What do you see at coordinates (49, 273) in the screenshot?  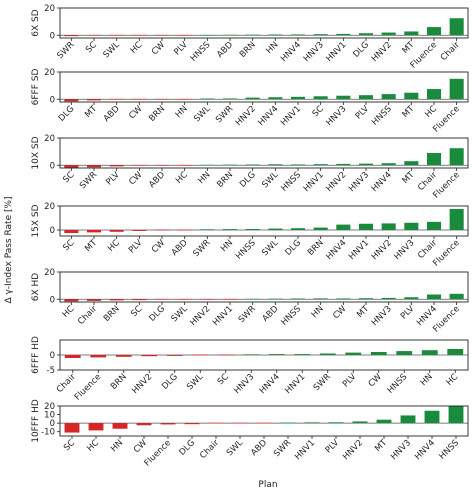 I see `y-tick-label: 20` at bounding box center [49, 273].